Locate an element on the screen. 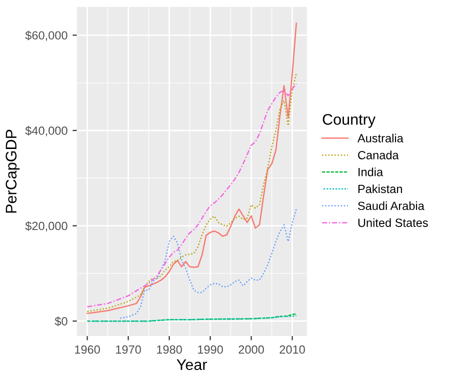  y-tick-label: $0 is located at coordinates (61, 321).